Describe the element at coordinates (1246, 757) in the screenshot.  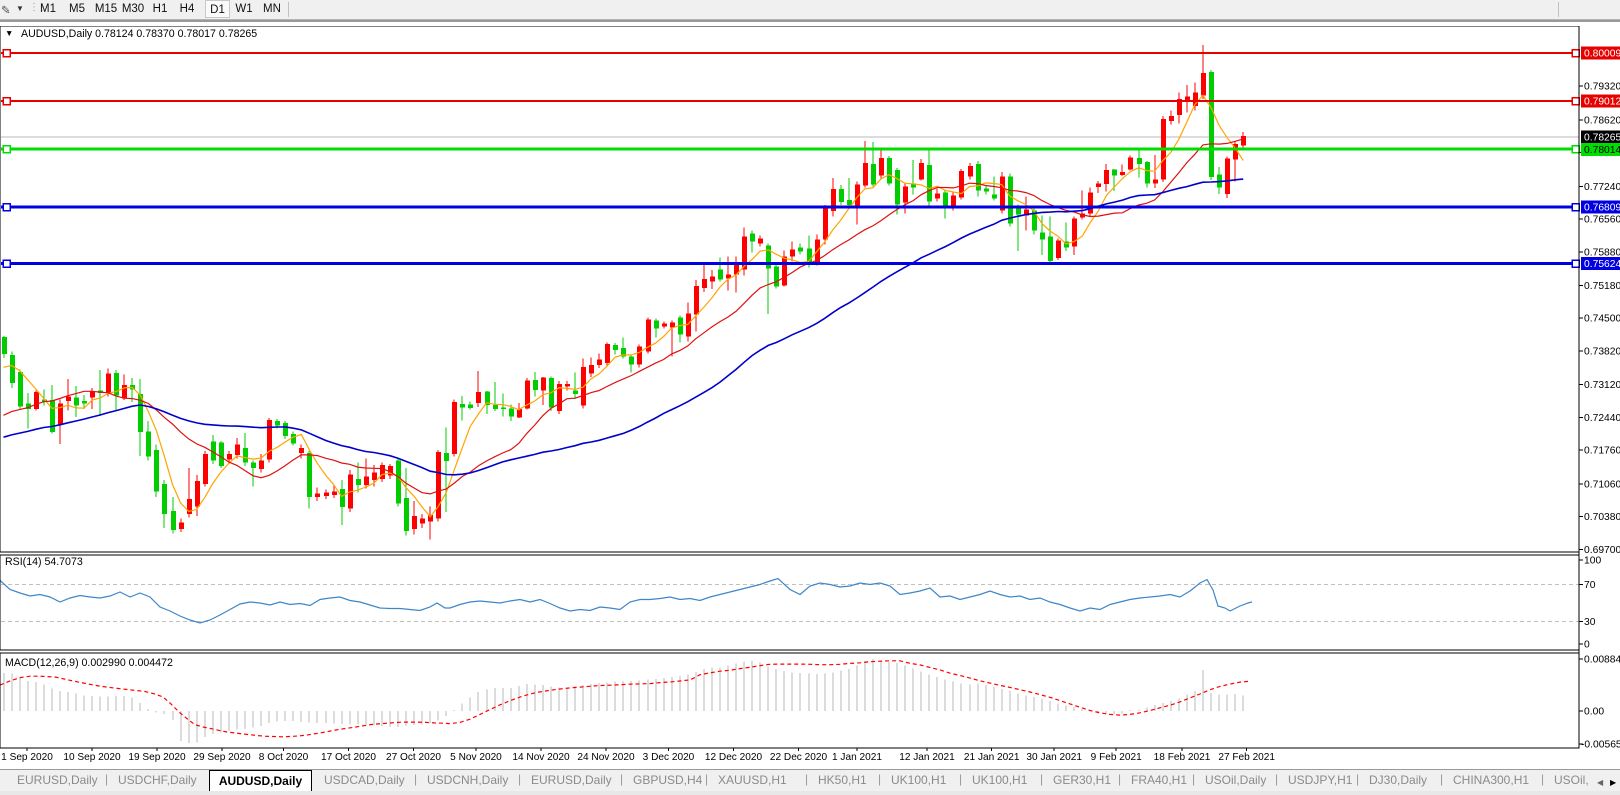
I see `svg-text: 27 Feb 2021` at that location.